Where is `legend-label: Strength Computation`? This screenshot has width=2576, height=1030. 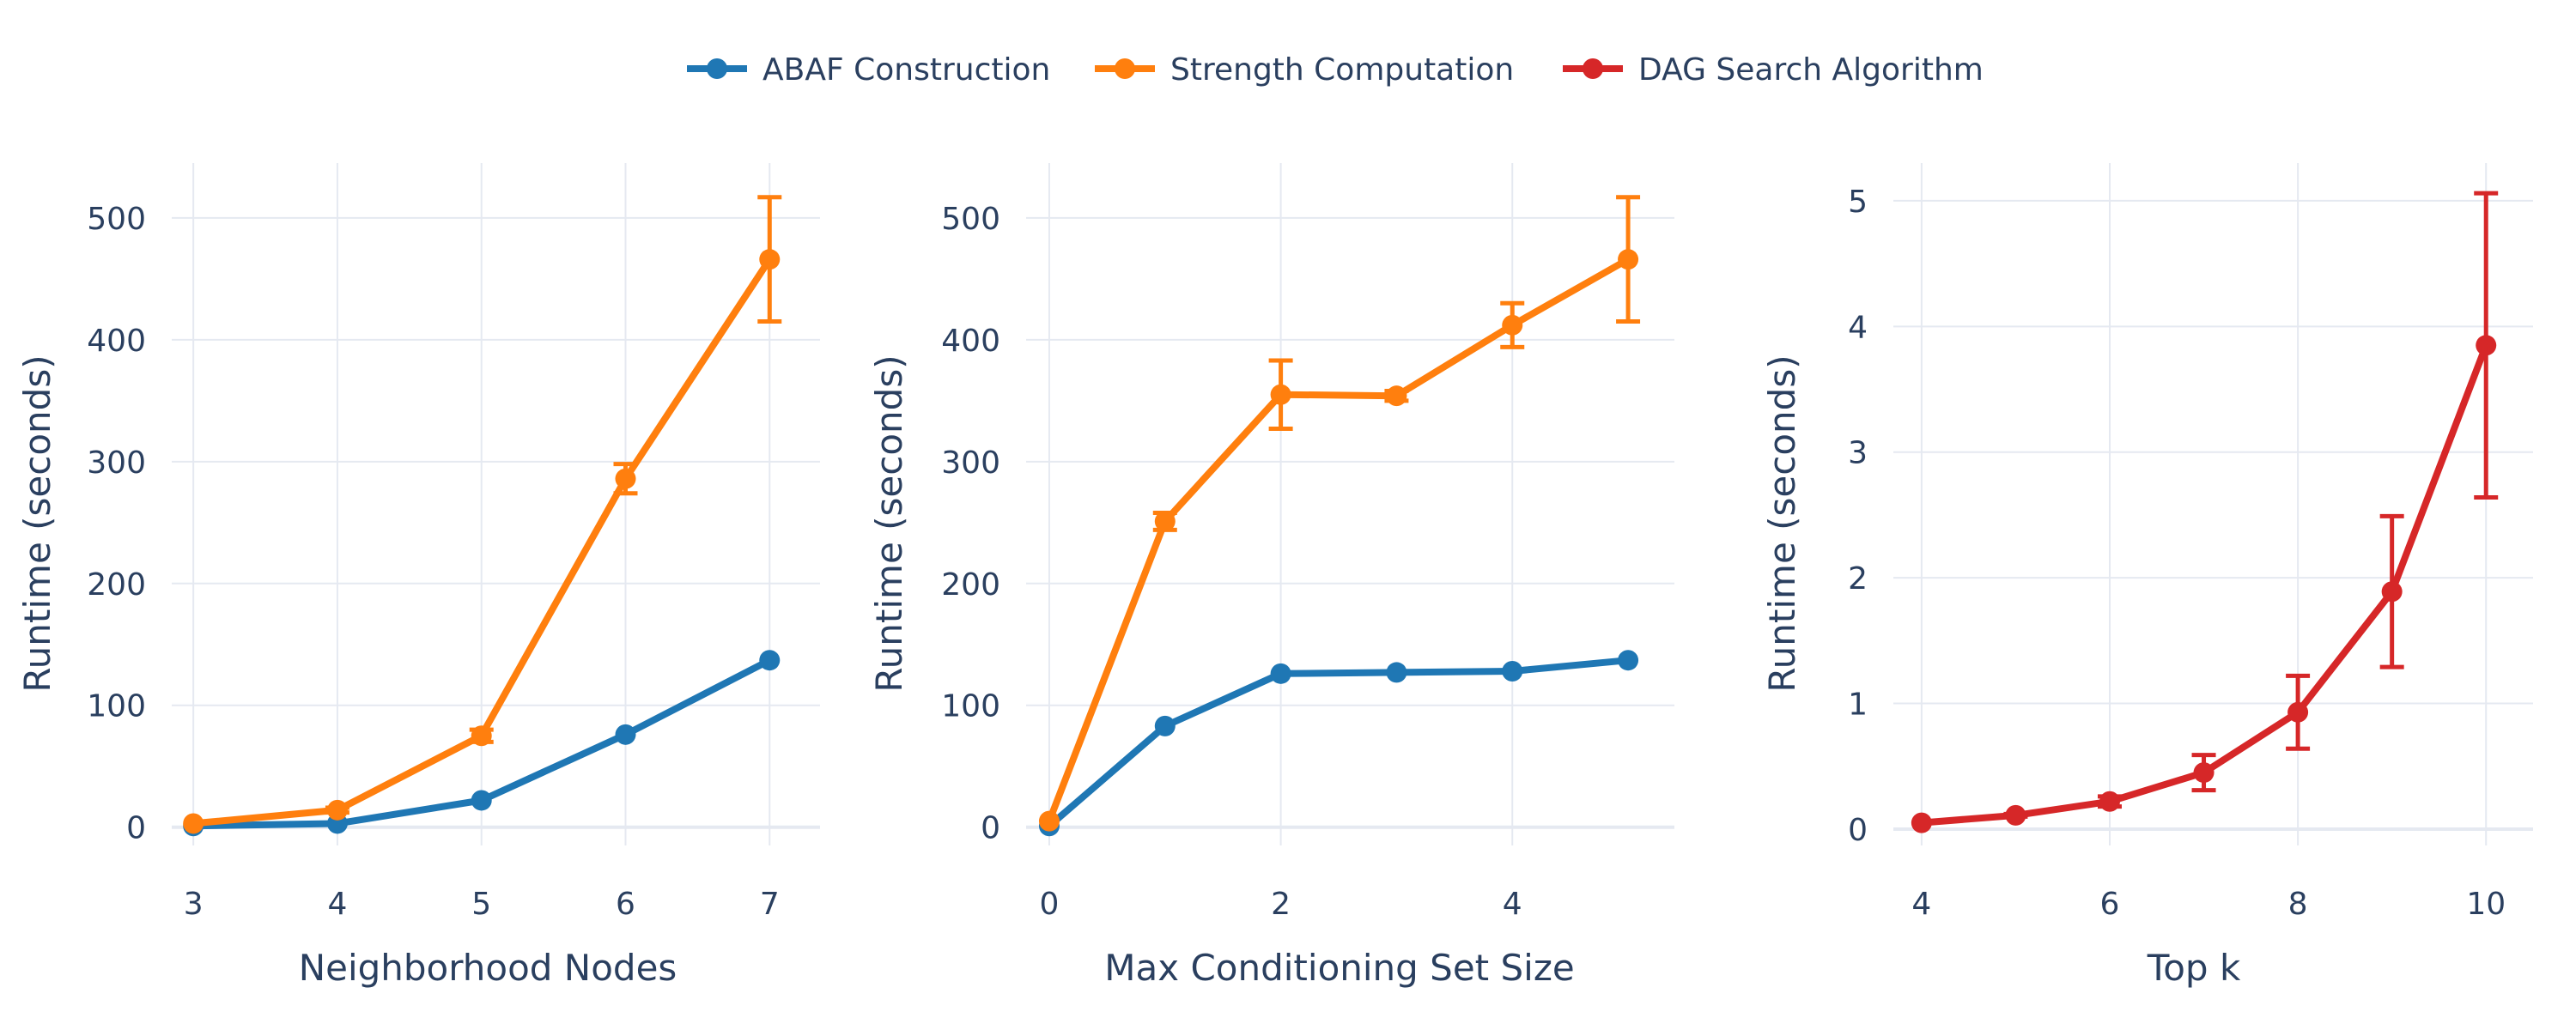
legend-label: Strength Computation is located at coordinates (1342, 70).